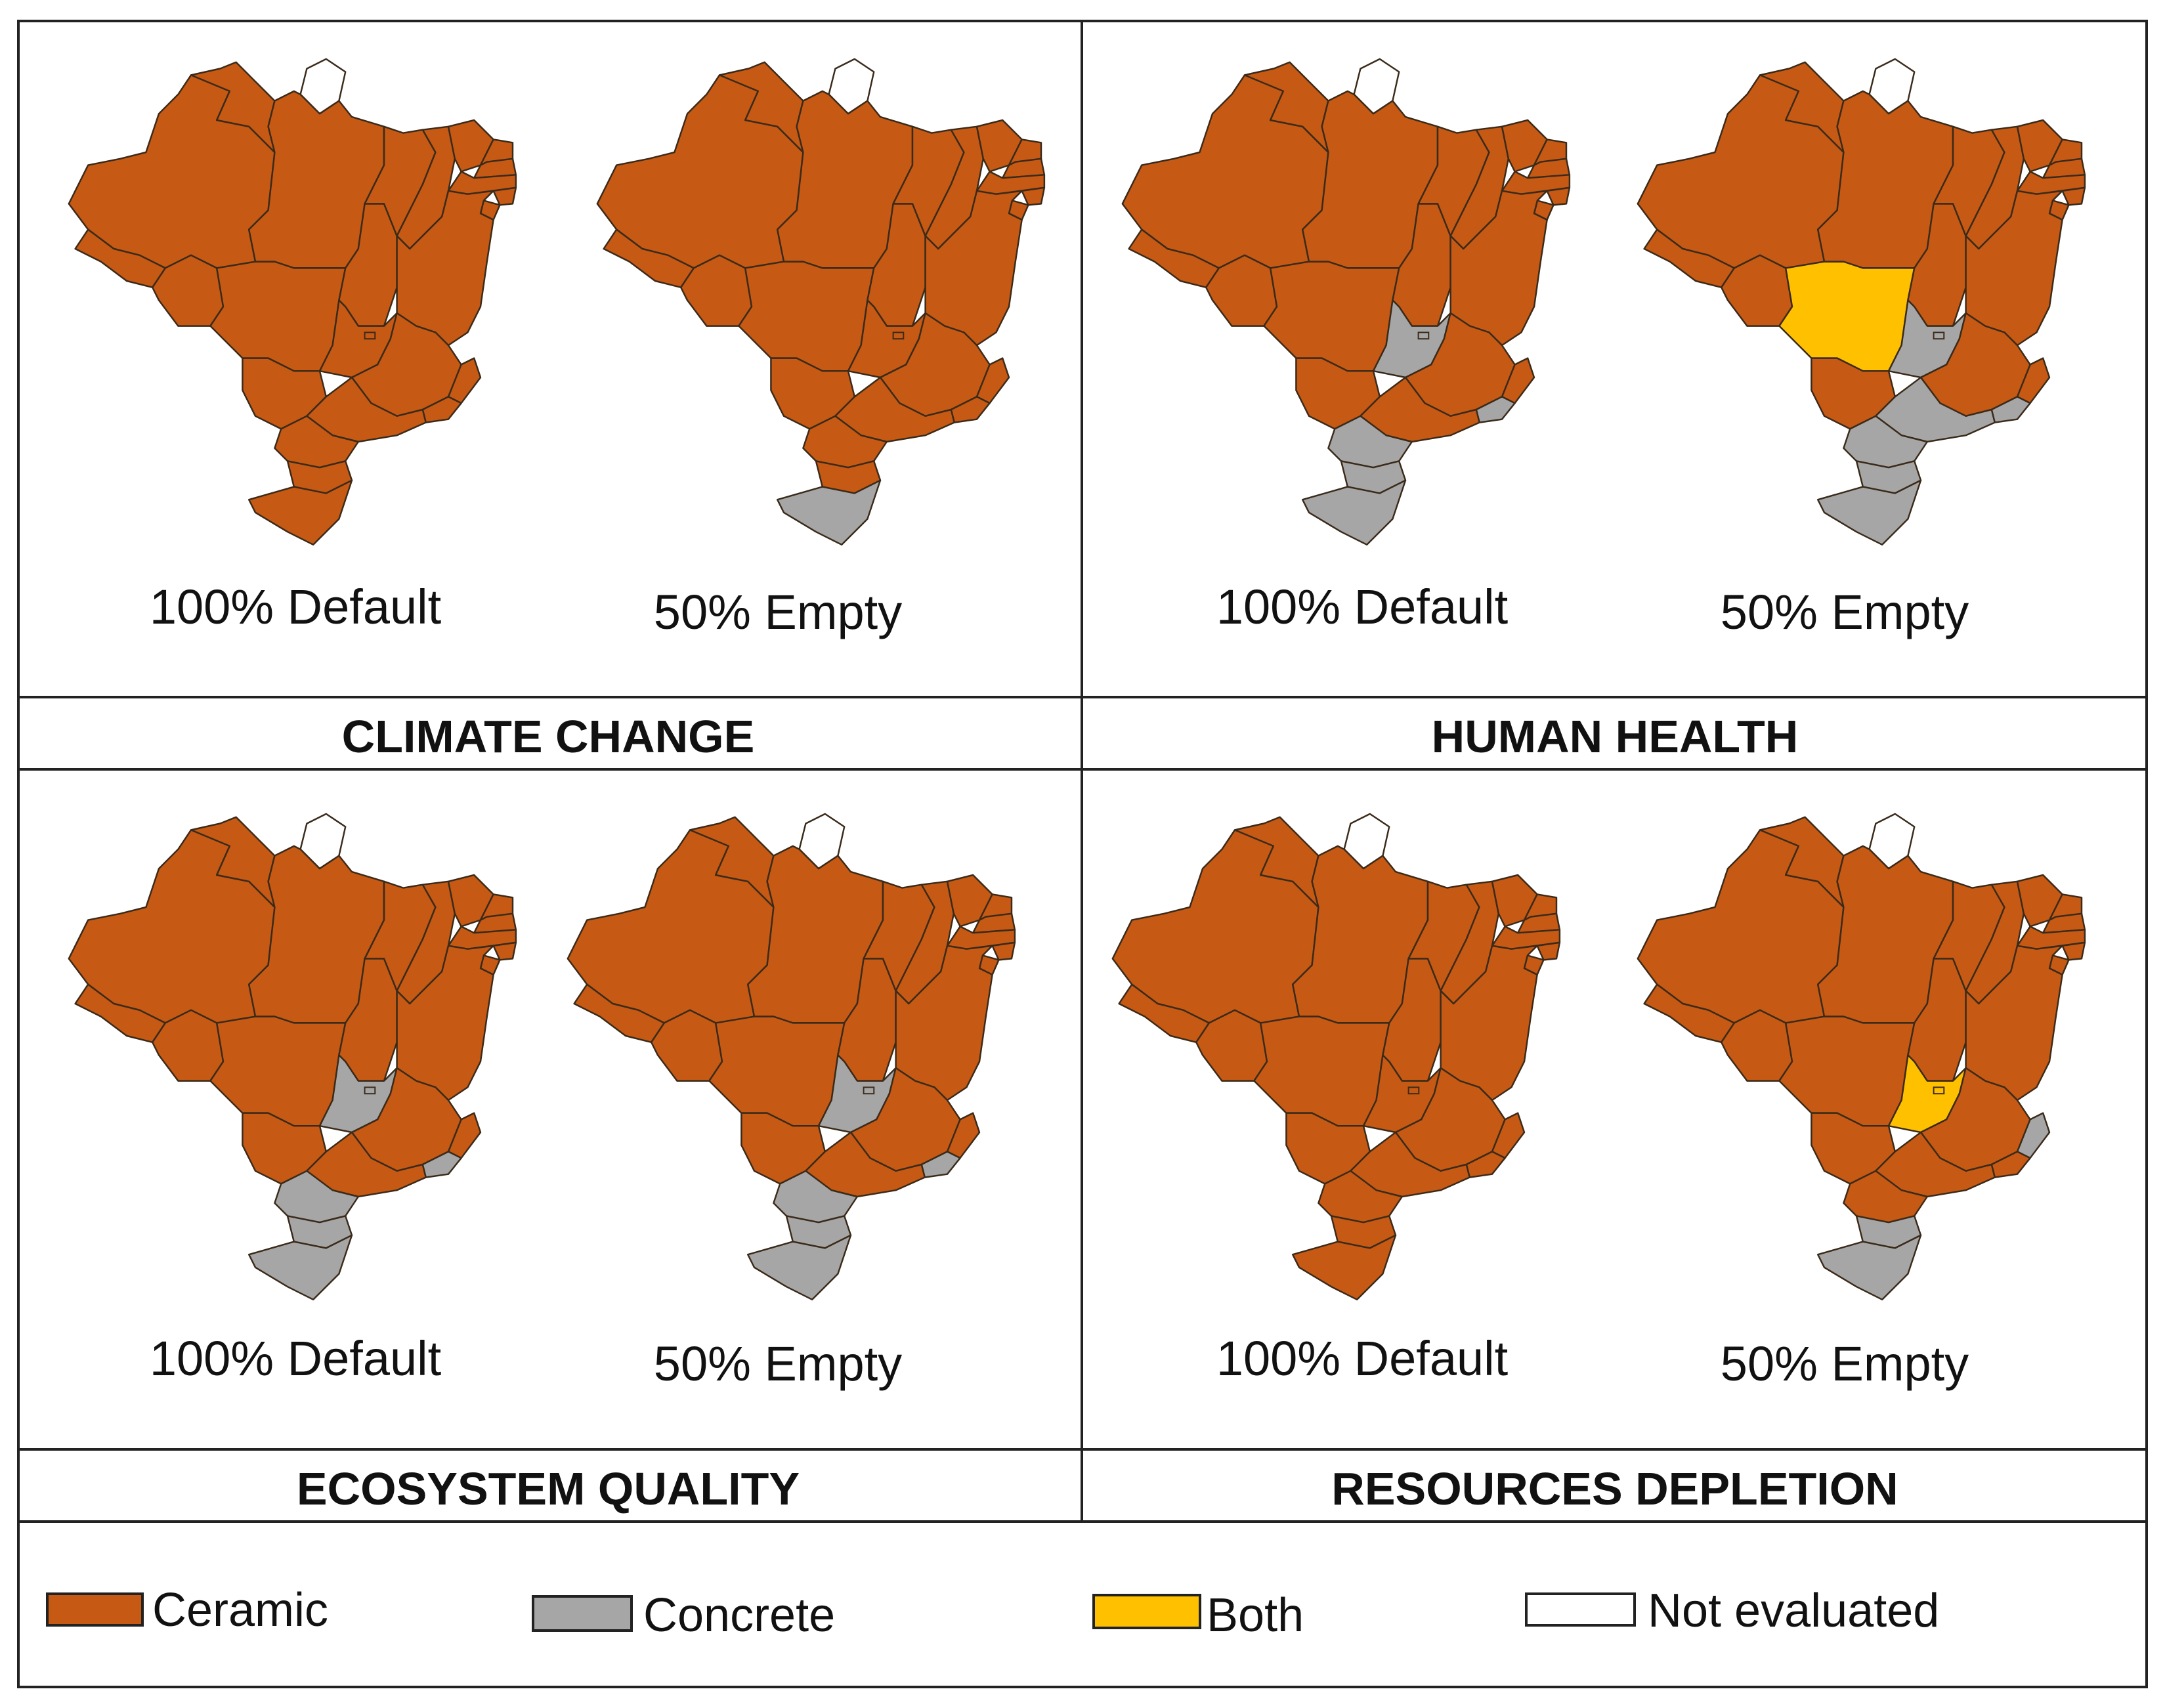 The width and height of the screenshot is (2165, 1708). What do you see at coordinates (739, 1615) in the screenshot?
I see `legend-label-concrete: Concrete` at bounding box center [739, 1615].